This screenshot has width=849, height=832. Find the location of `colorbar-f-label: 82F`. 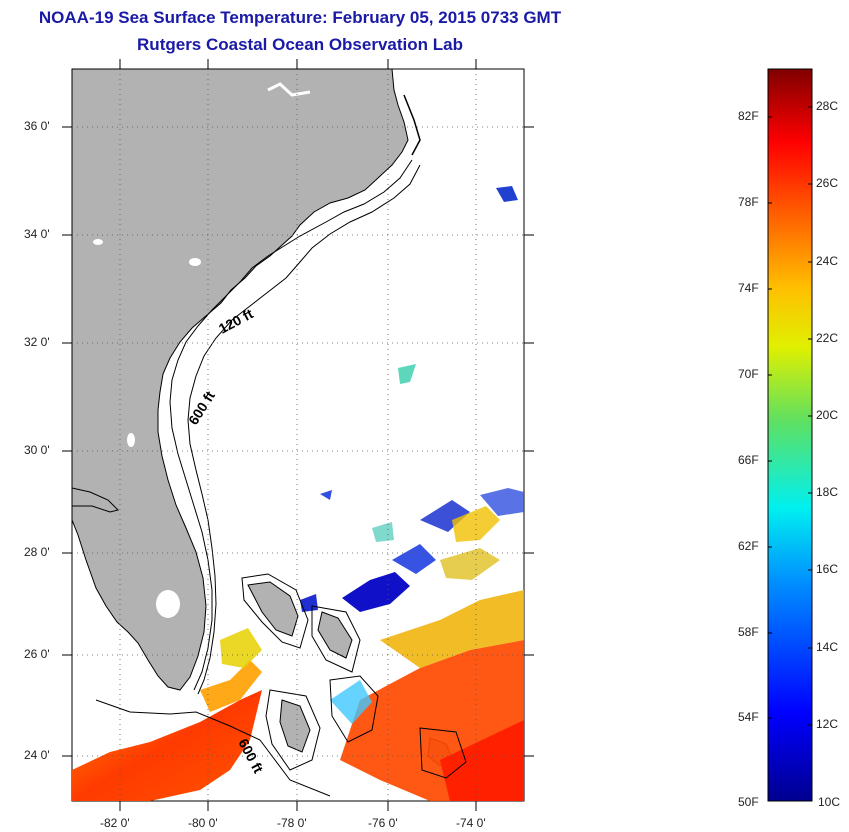

colorbar-f-label: 82F is located at coordinates (748, 116).